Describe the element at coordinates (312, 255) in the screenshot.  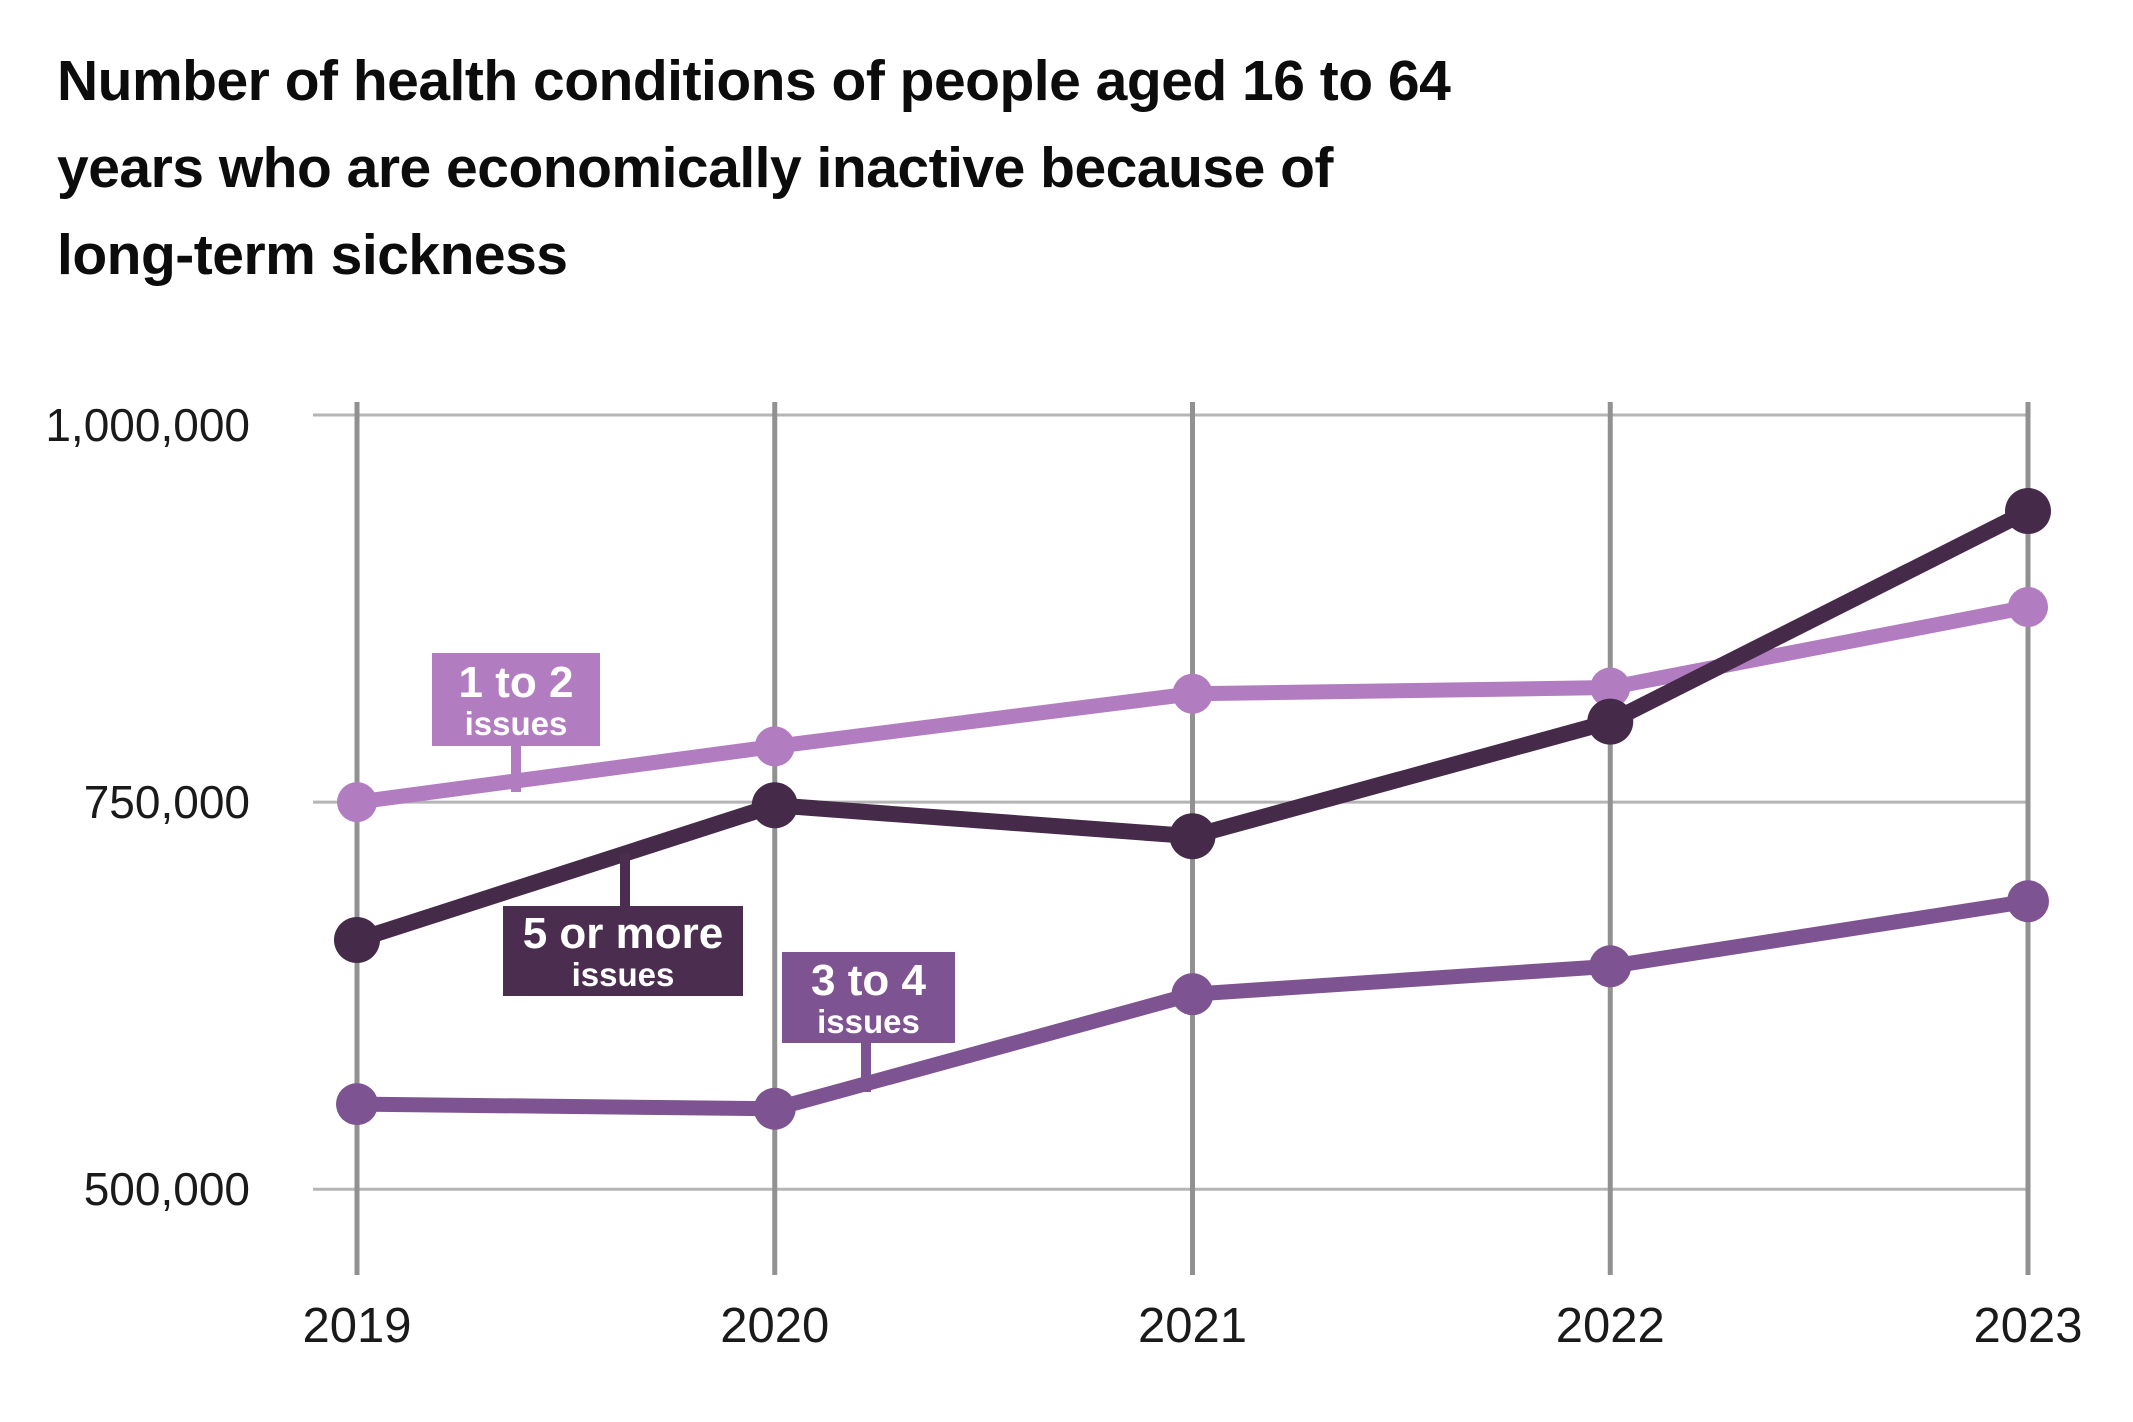
I see `chart-title-line-3: long-term sickness` at that location.